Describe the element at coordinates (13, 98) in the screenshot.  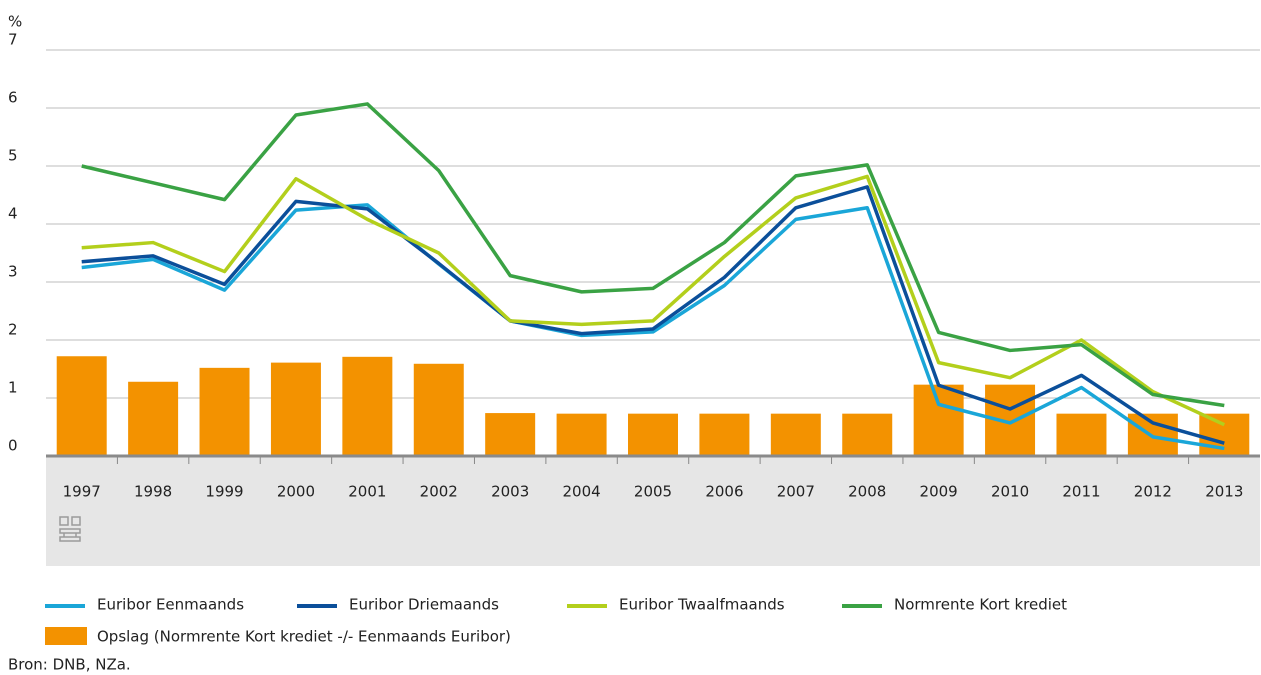
I see `y-tick-label: 6` at that location.